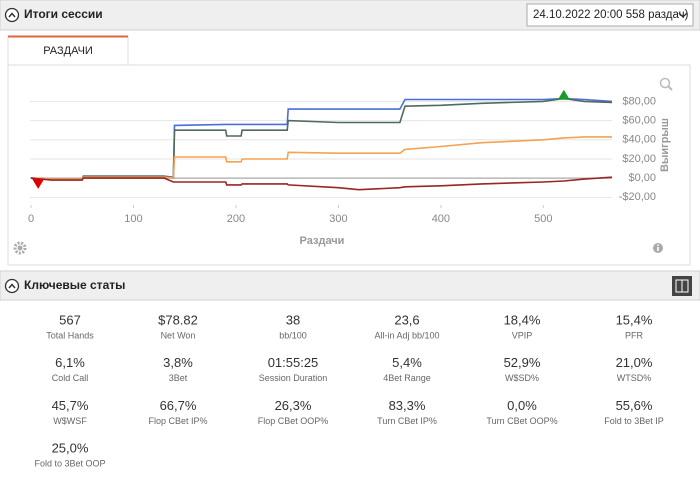 This screenshot has height=477, width=700. I want to click on stat-value: 66,7%, so click(178, 405).